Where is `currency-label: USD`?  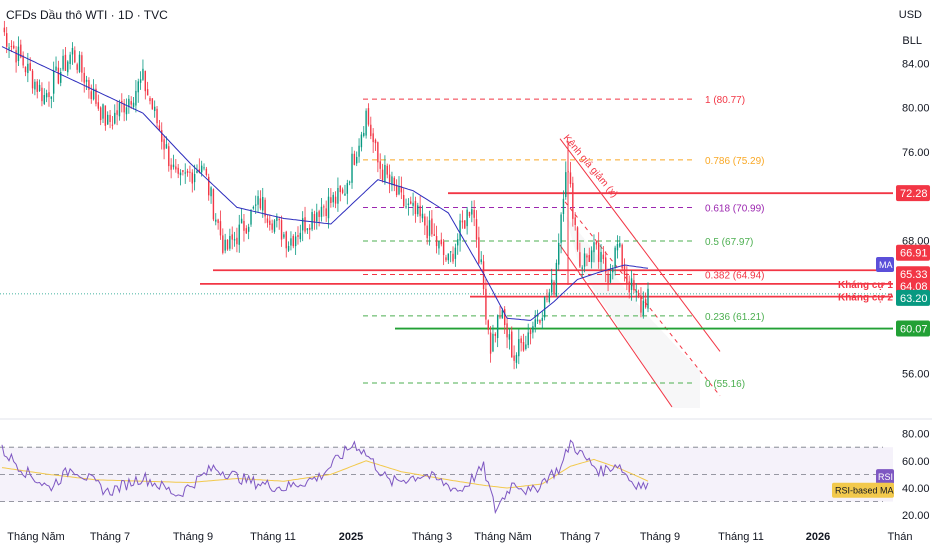 currency-label: USD is located at coordinates (910, 15).